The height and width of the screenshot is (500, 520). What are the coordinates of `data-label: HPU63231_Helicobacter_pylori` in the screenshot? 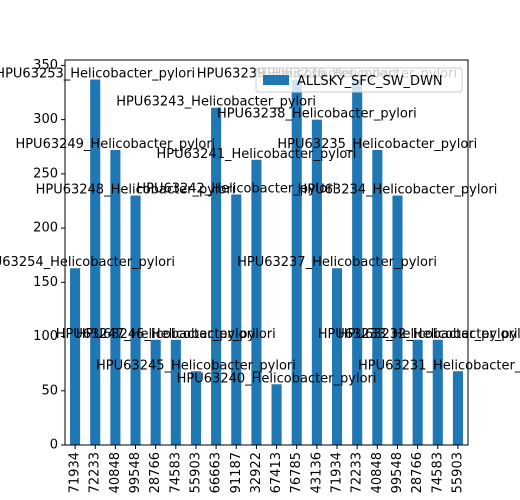 It's located at (439, 365).